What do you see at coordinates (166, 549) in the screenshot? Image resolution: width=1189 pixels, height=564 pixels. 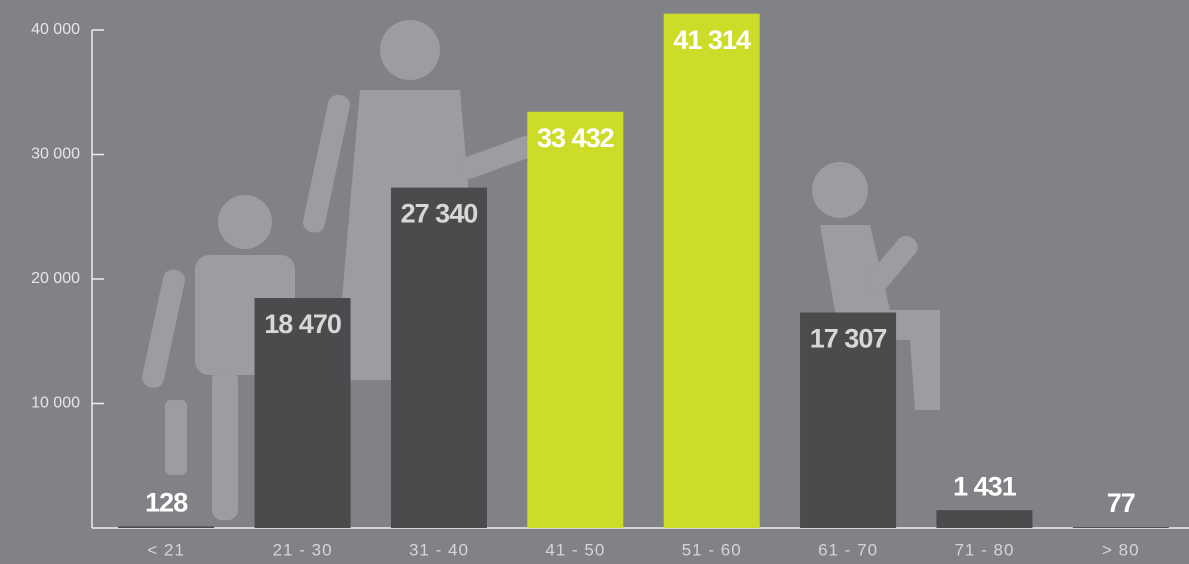 I see `x-tick-label: < 21` at bounding box center [166, 549].